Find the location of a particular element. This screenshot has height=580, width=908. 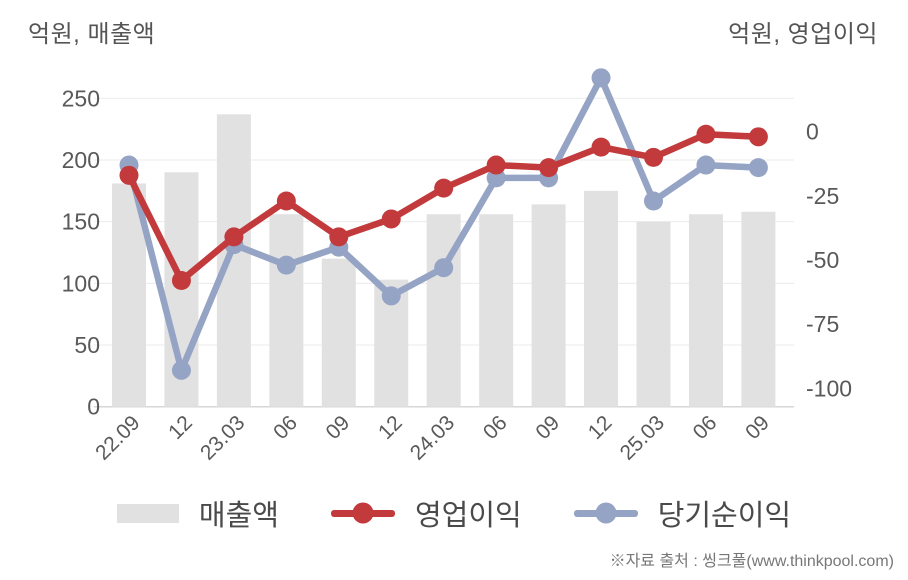

legend-item-operating-profit: 영업이익 is located at coordinates (426, 513).